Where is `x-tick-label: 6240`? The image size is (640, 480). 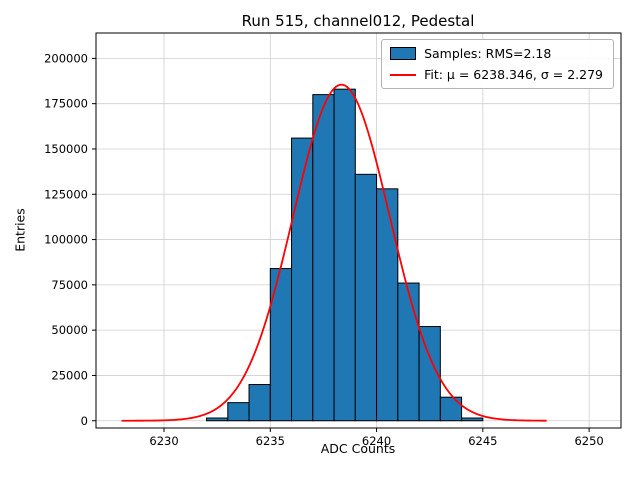
x-tick-label: 6240 is located at coordinates (376, 441).